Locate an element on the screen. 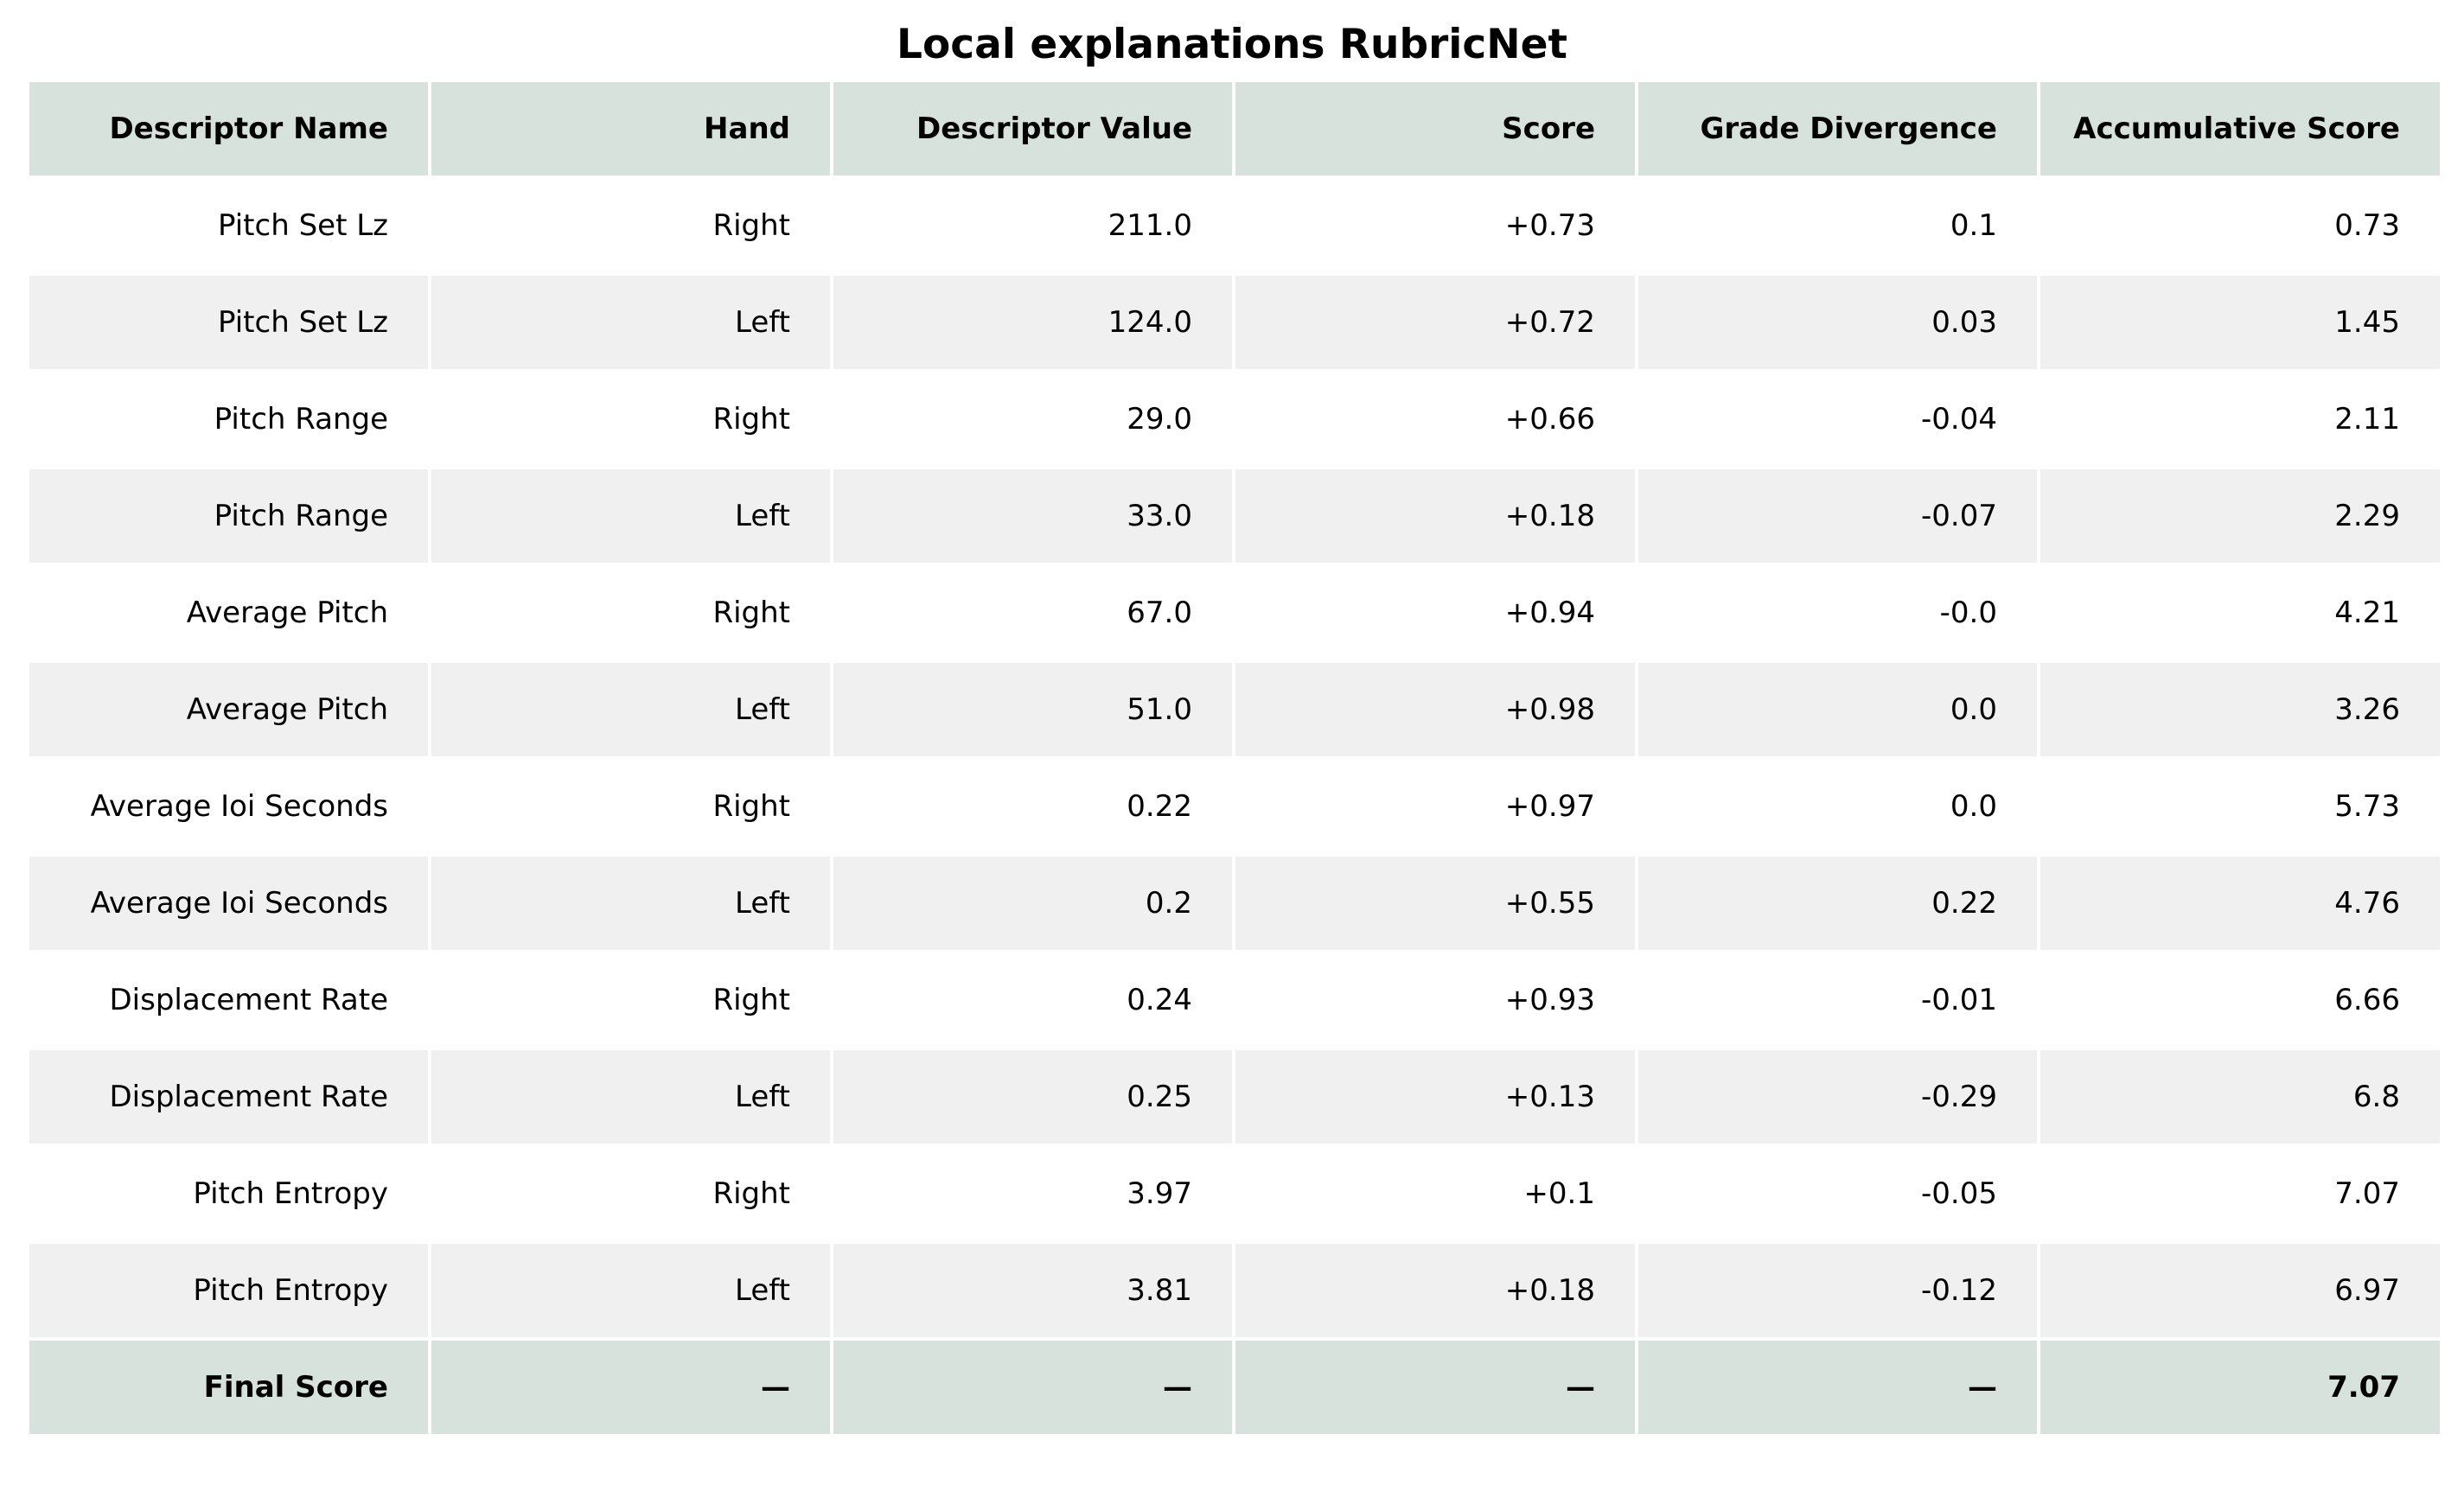 This screenshot has width=2464, height=1504. score-cell: +0.1 is located at coordinates (1435, 1194).